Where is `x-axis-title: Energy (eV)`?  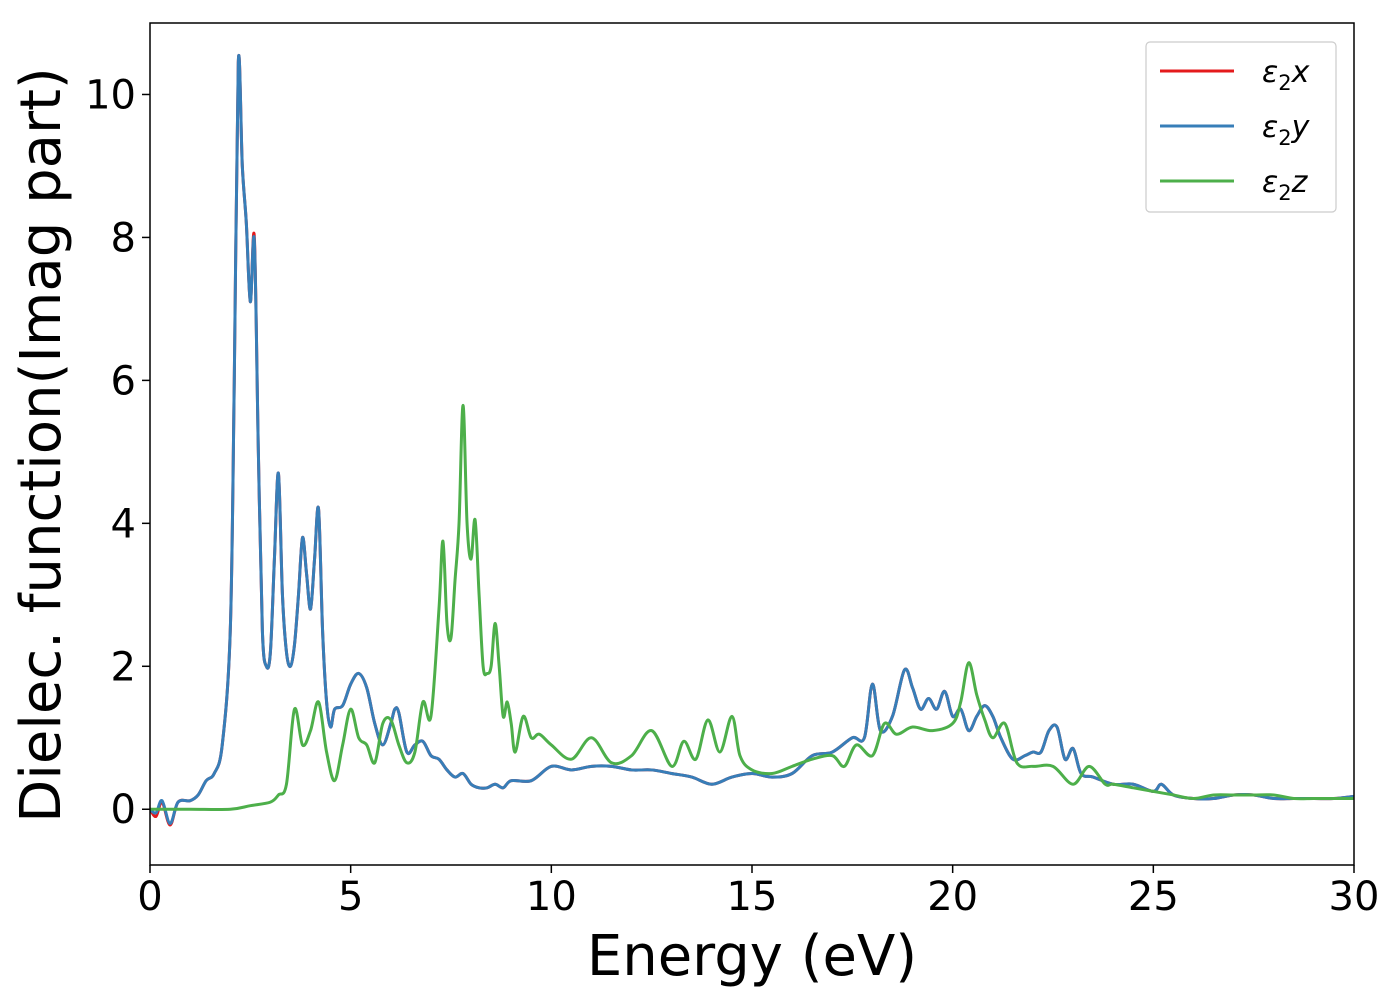
x-axis-title: Energy (eV) is located at coordinates (752, 956).